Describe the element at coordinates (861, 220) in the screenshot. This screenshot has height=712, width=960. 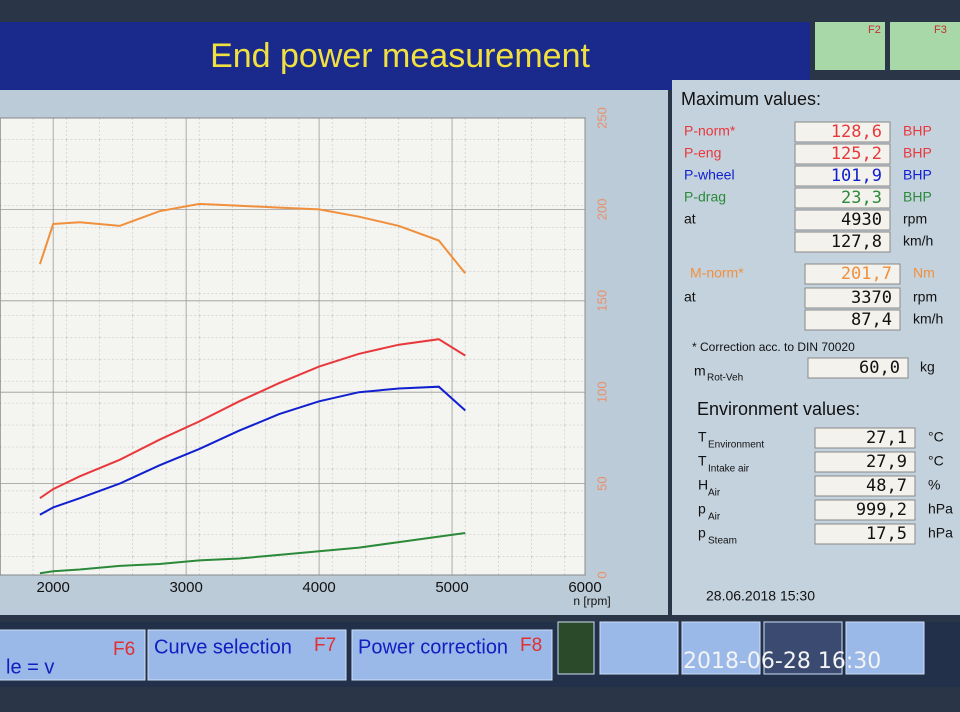
I see `value: 4930` at that location.